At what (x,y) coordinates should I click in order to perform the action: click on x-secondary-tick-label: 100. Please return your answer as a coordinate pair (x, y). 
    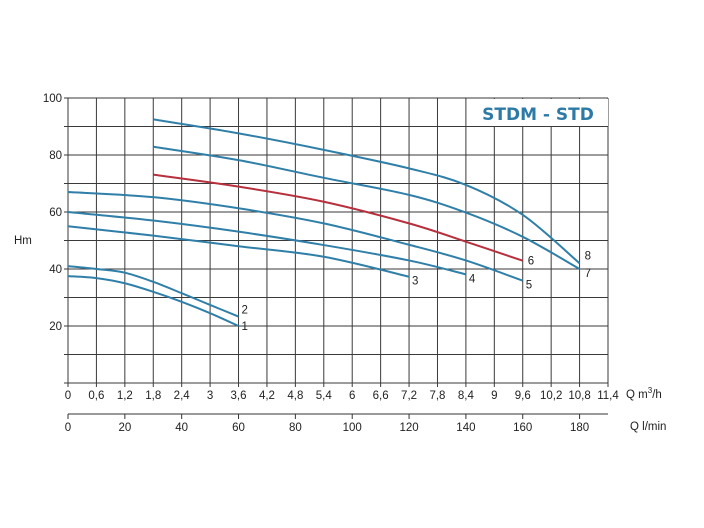
    Looking at the image, I should click on (352, 428).